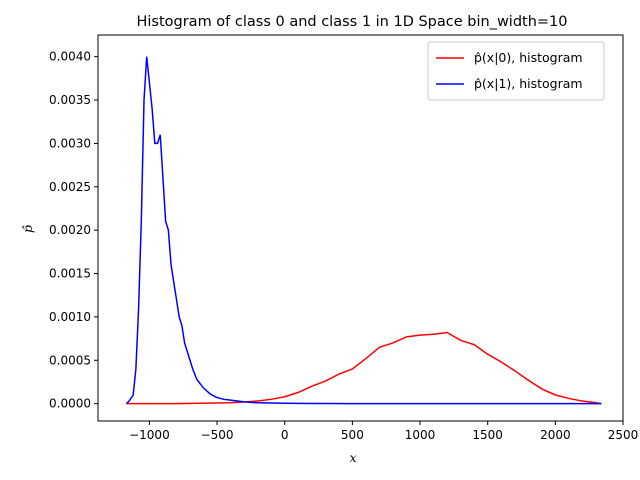 The height and width of the screenshot is (480, 640). Describe the element at coordinates (555, 435) in the screenshot. I see `x-tick-label: 2000` at that location.